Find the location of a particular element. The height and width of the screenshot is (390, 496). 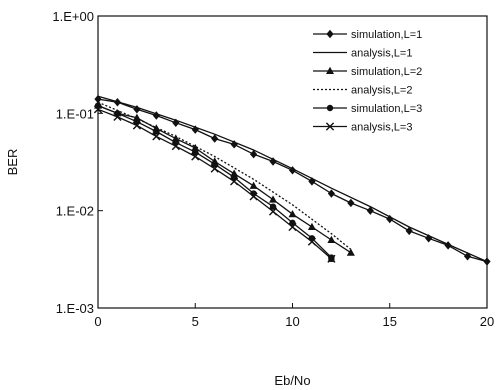

x-tick-label: 20 is located at coordinates (487, 321).